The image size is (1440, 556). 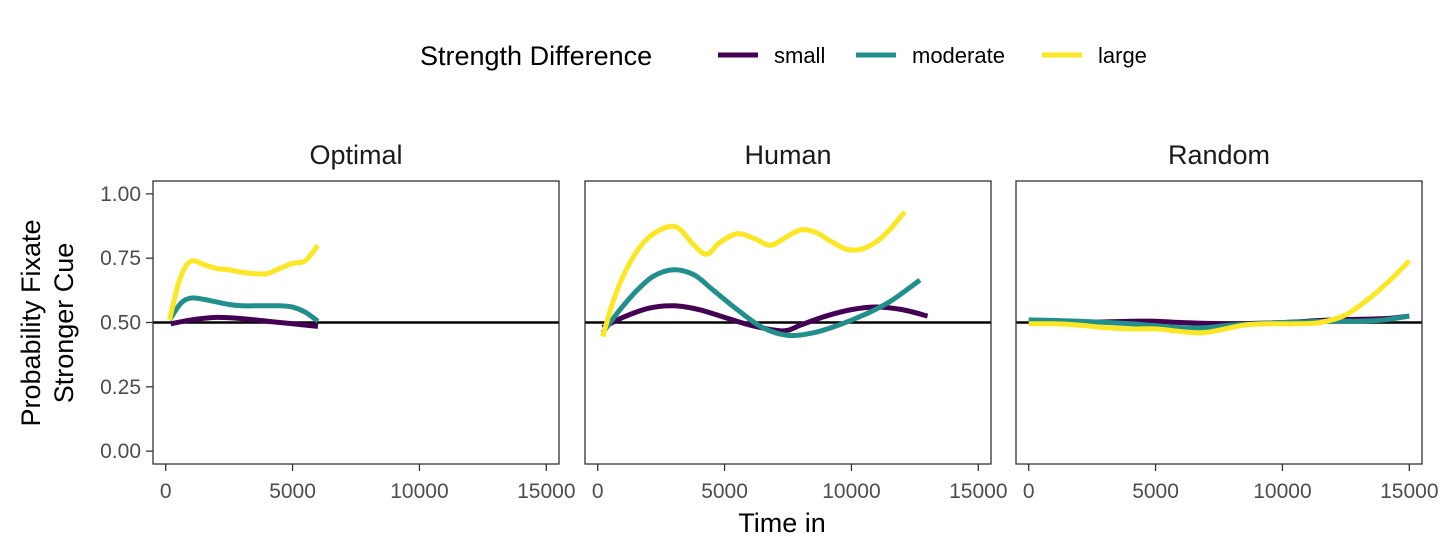 What do you see at coordinates (120, 323) in the screenshot?
I see `y-tick-label-2: 0.50` at bounding box center [120, 323].